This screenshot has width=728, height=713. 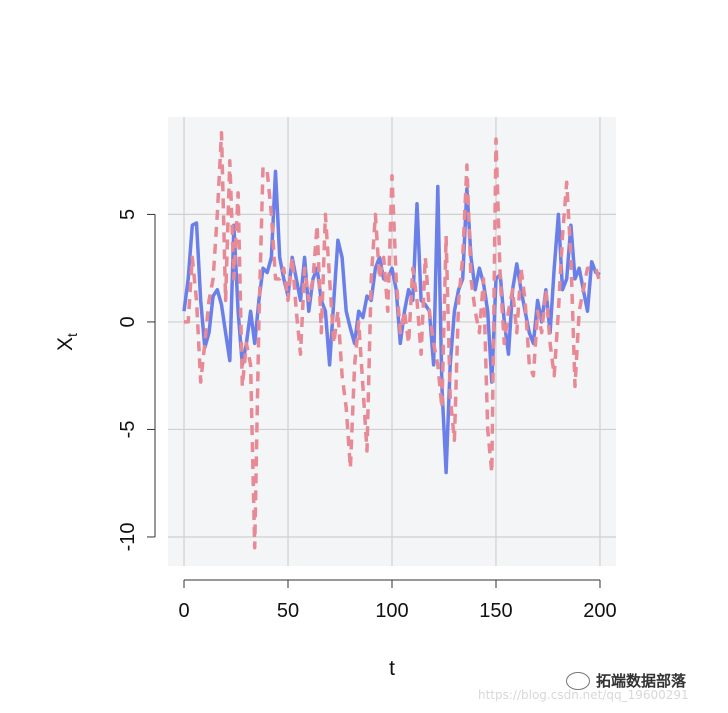 I want to click on x-tick-label: 100, so click(x=391, y=611).